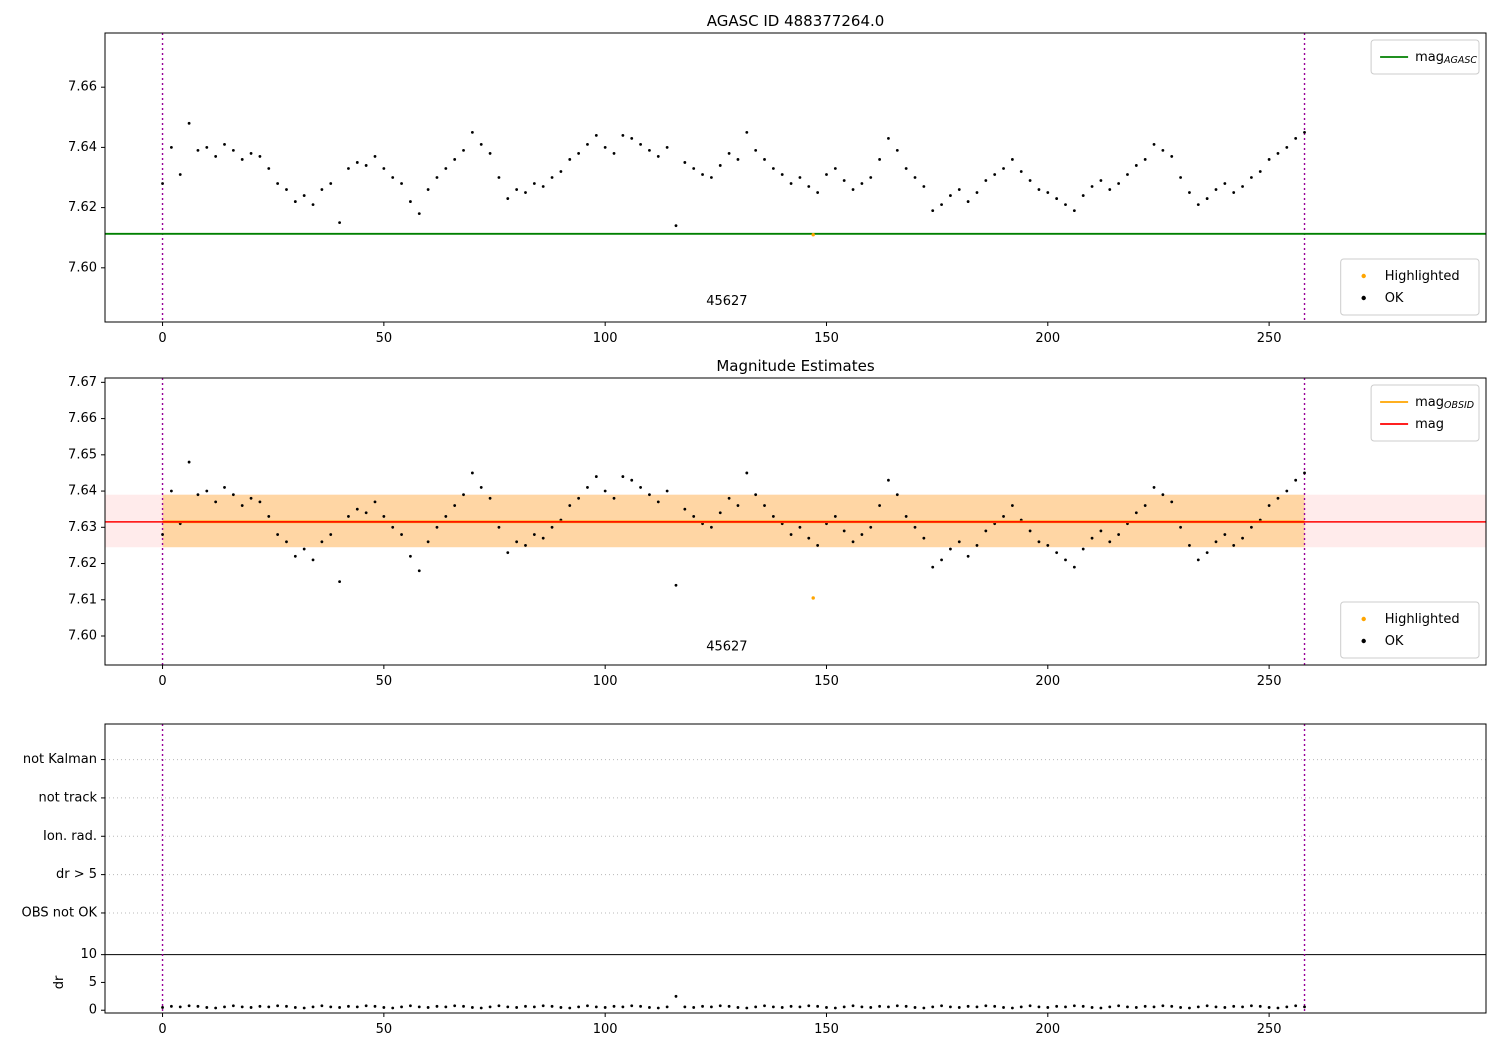  Describe the element at coordinates (1394, 641) in the screenshot. I see `legend-label: OK` at that location.